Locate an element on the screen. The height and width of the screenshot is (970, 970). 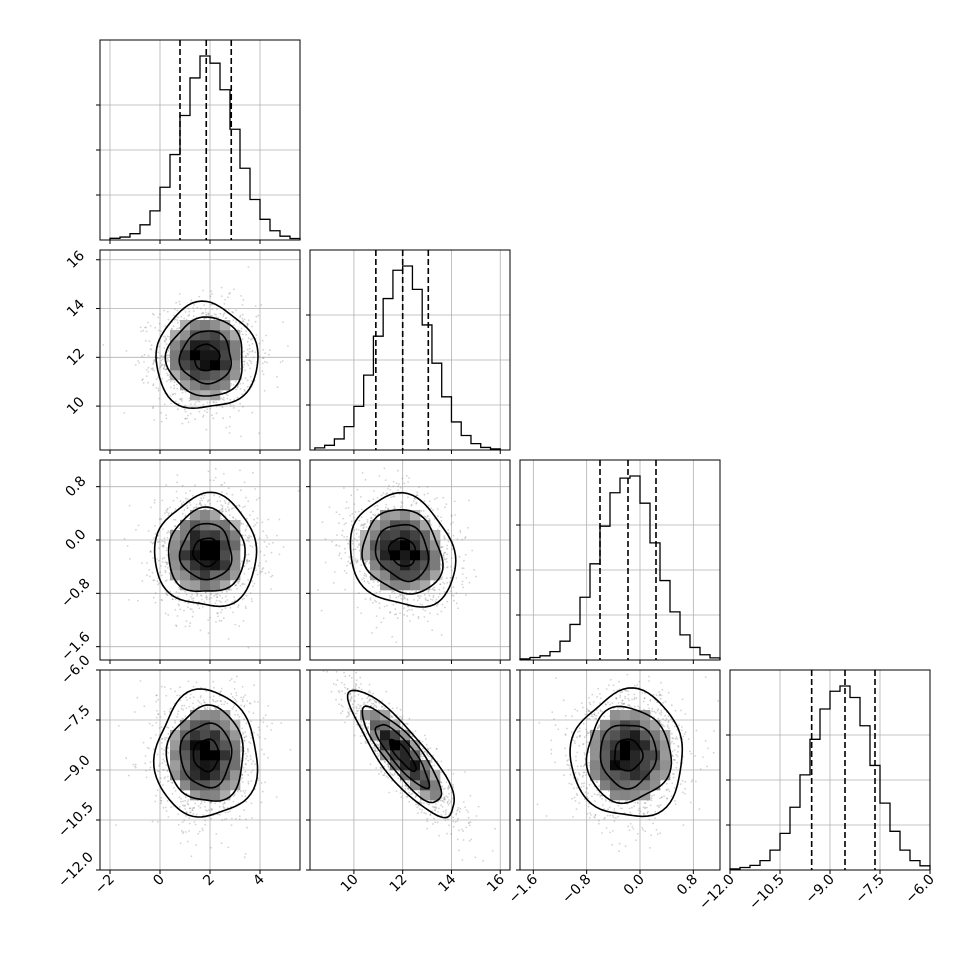
tick-marks is located at coordinates (178, 575).